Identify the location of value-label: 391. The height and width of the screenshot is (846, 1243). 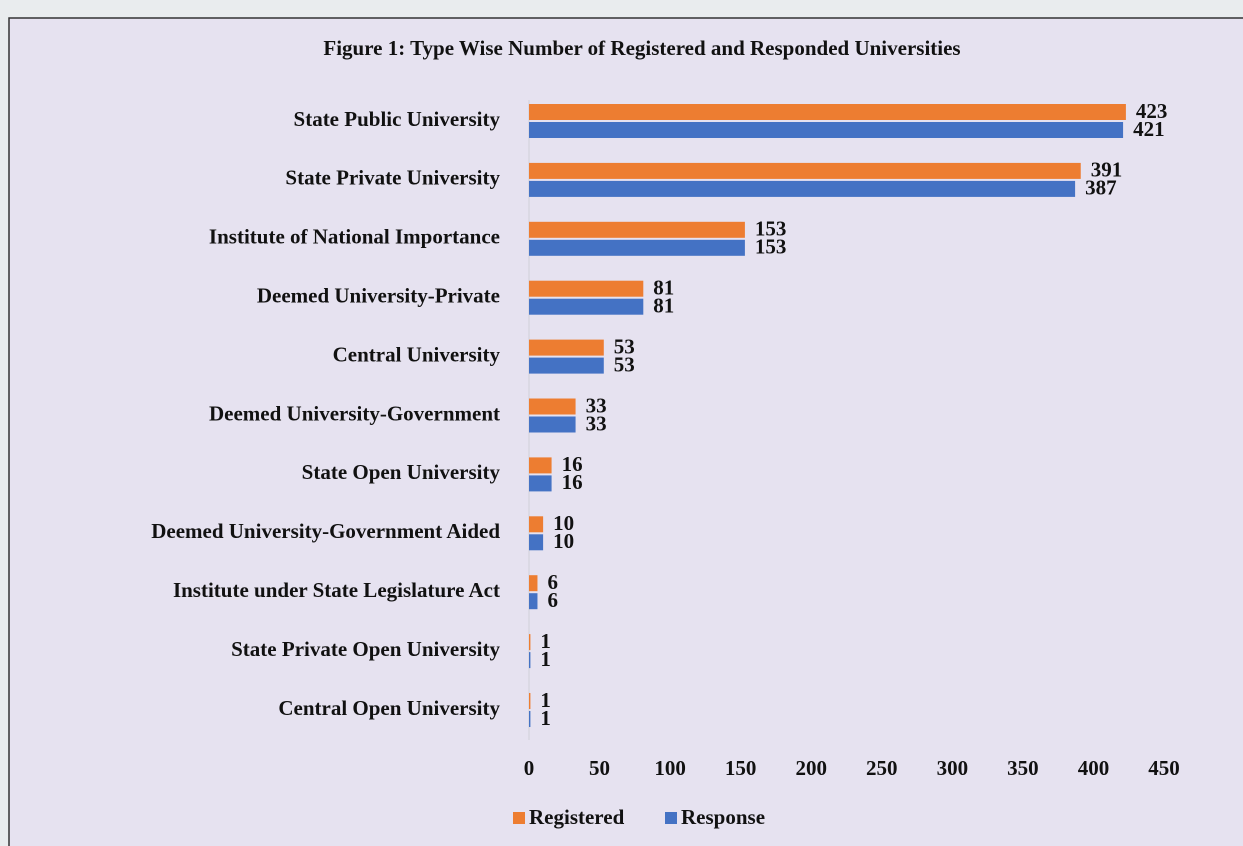
(1107, 170).